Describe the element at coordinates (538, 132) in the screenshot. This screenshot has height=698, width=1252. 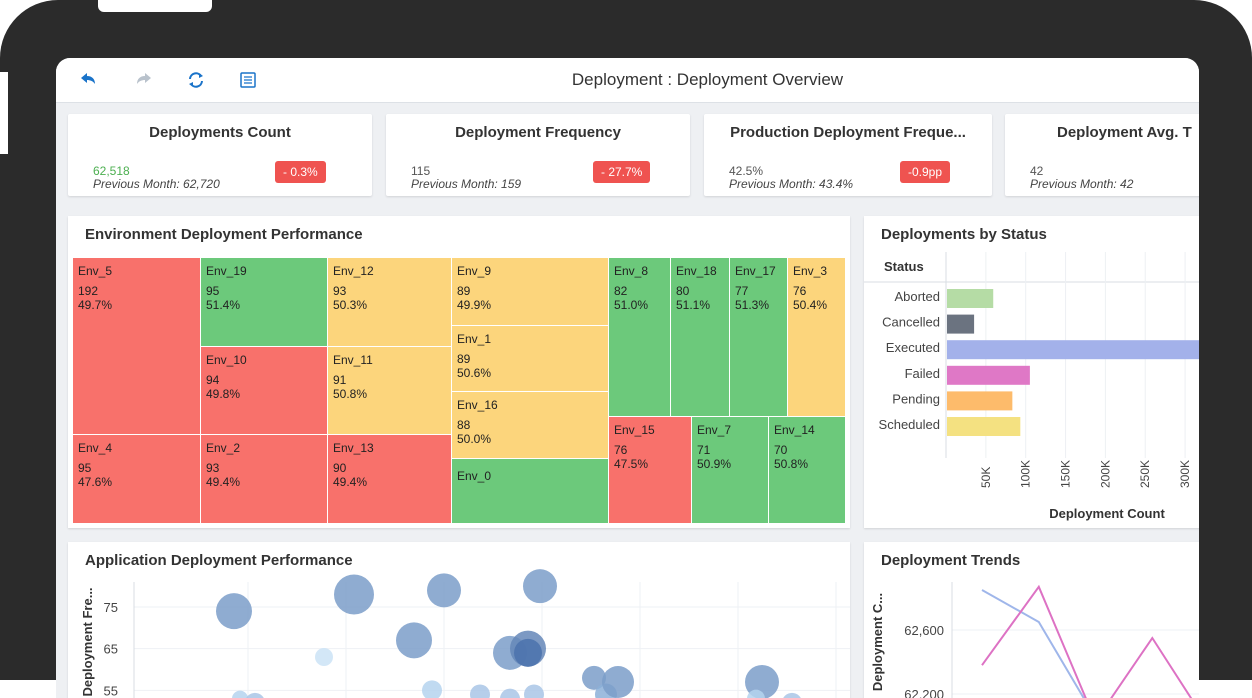
I see `kpi-title: Deployment Frequency` at that location.